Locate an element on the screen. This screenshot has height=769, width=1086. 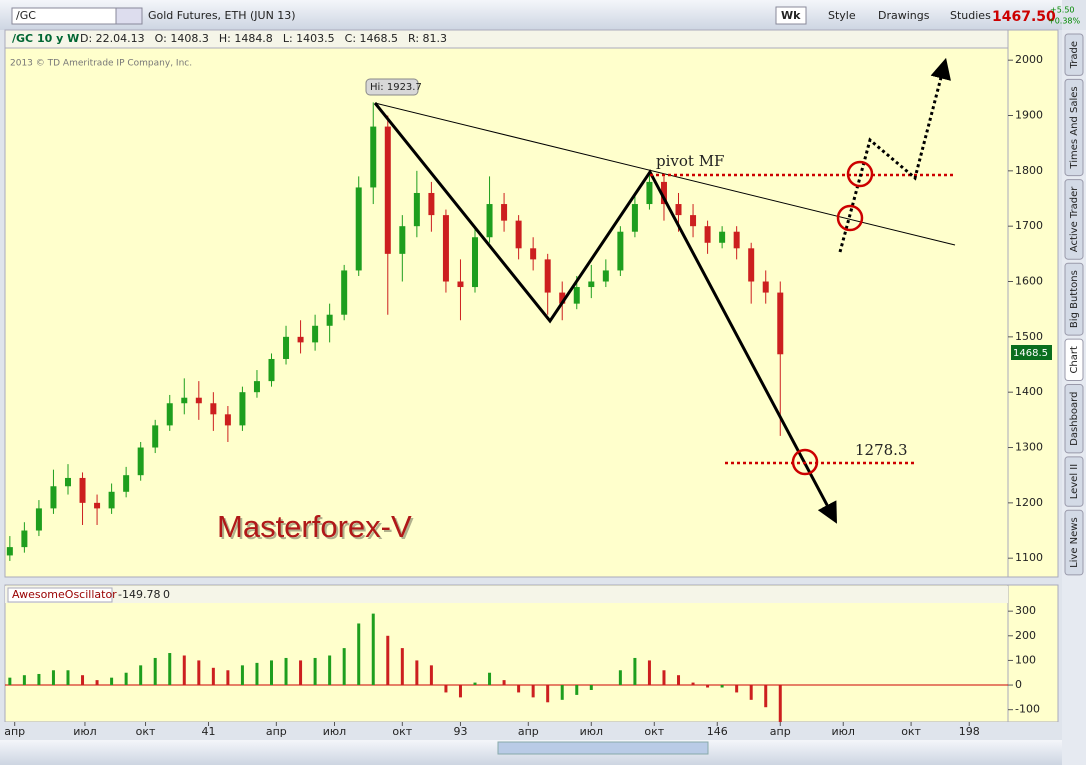
side-tab: Level II is located at coordinates (1074, 481).